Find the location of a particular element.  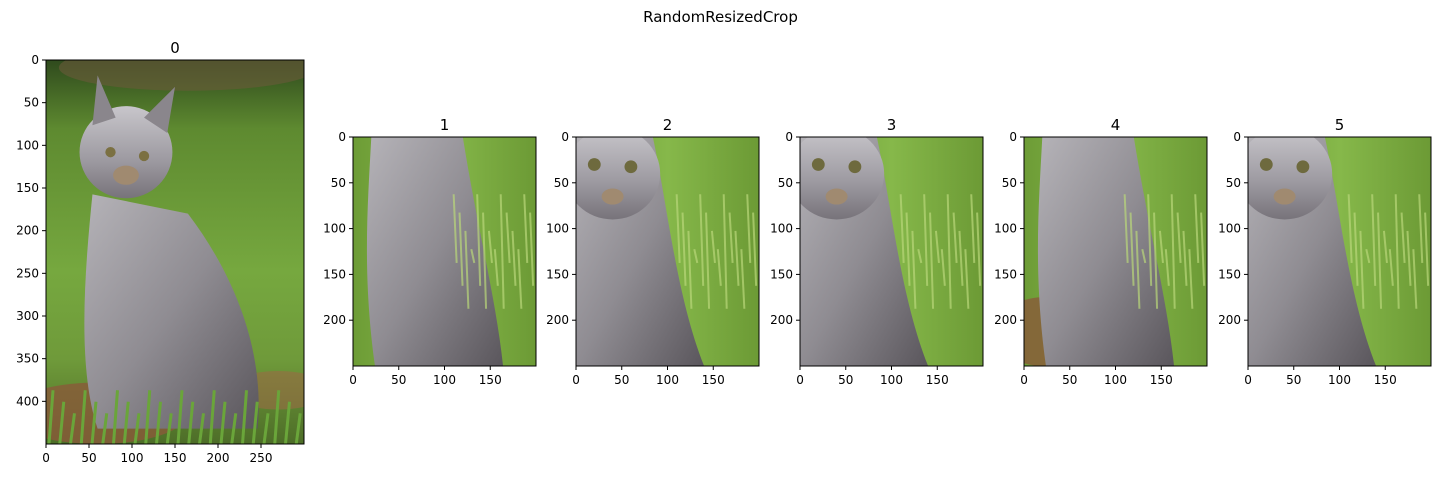

x-tick-label: 250 is located at coordinates (261, 458).